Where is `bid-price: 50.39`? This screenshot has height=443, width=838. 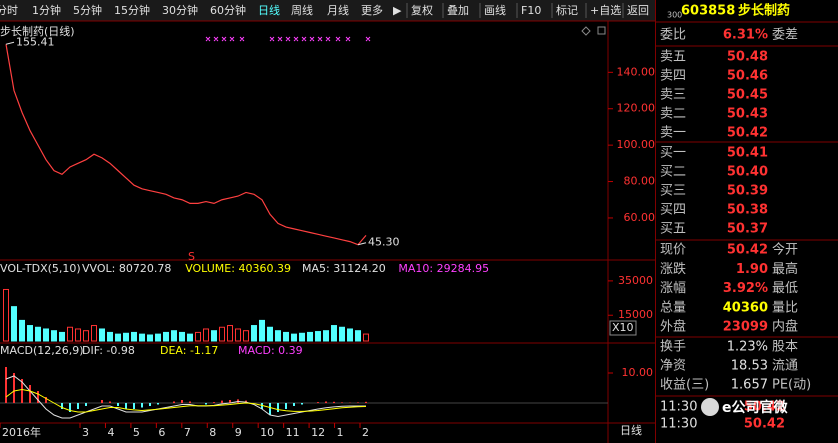 bid-price: 50.39 is located at coordinates (747, 191).